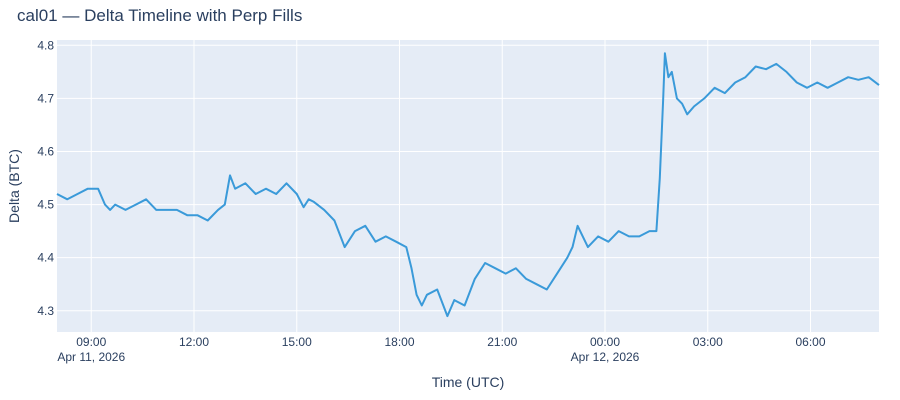 The image size is (900, 400). Describe the element at coordinates (45, 98) in the screenshot. I see `y-tick-label: 4.7` at that location.